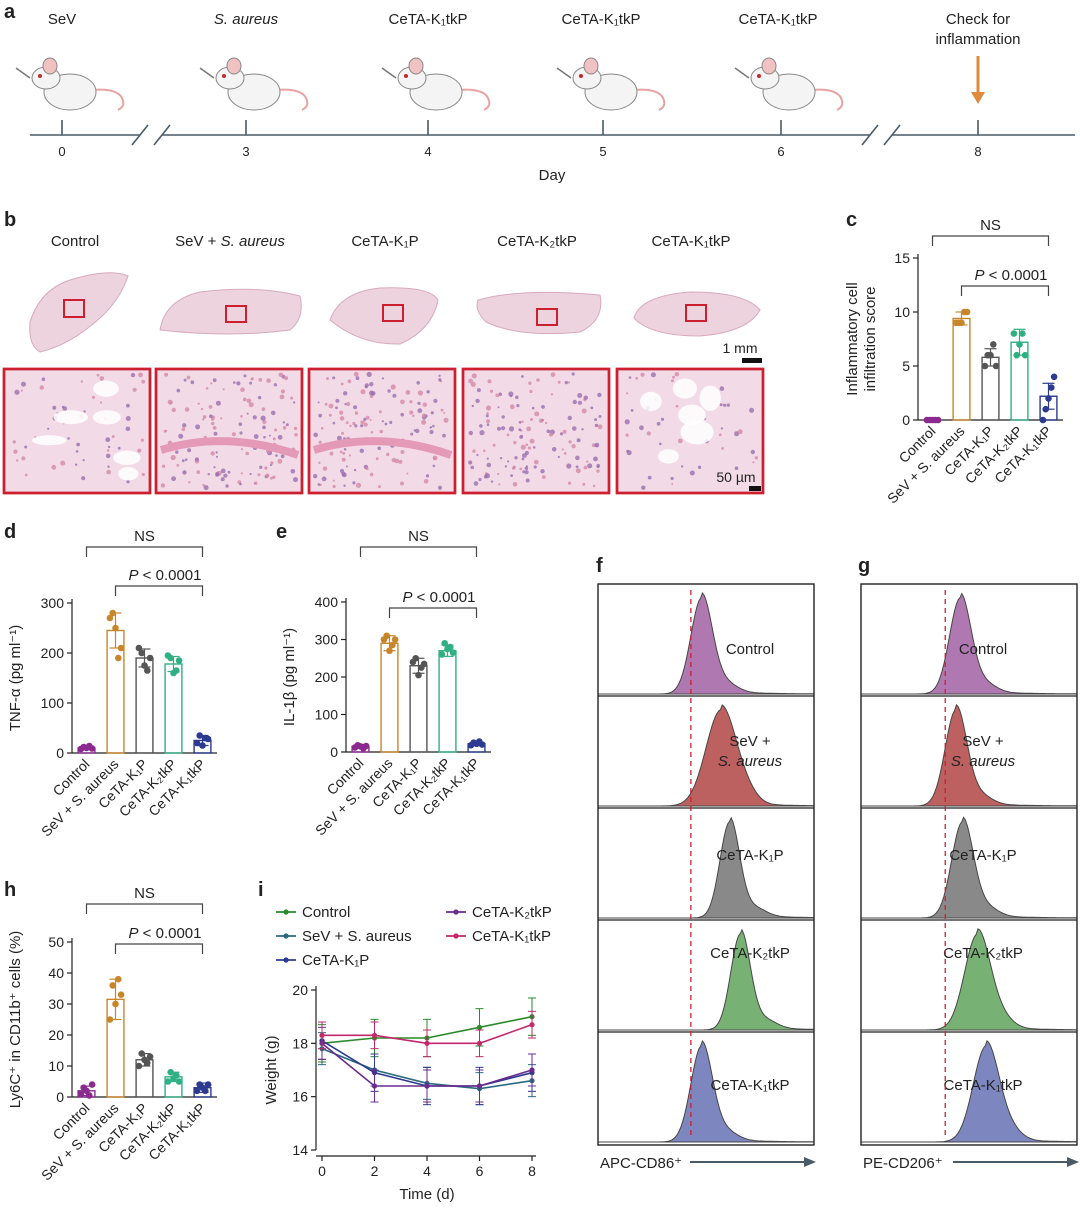 The image size is (1080, 1209). Describe the element at coordinates (697, 314) in the screenshot. I see `lung-section-k1tkp` at that location.